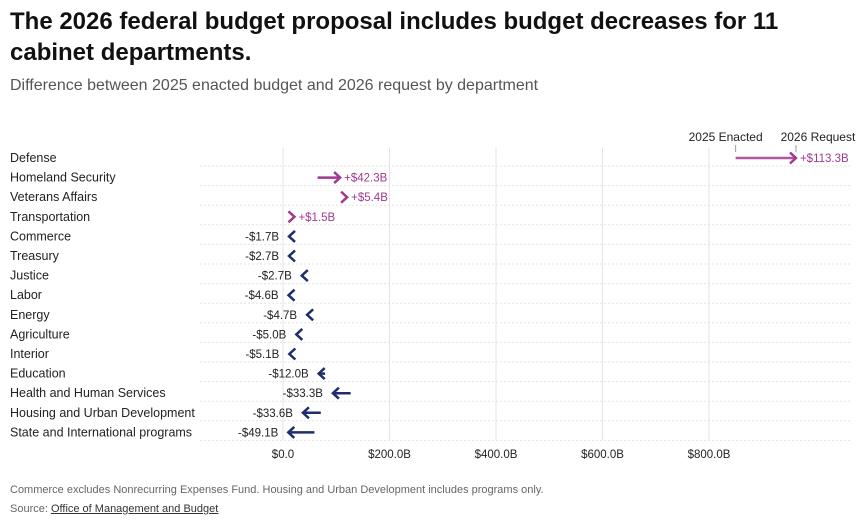 This screenshot has height=529, width=864. I want to click on value-label: -$1.7B, so click(262, 237).